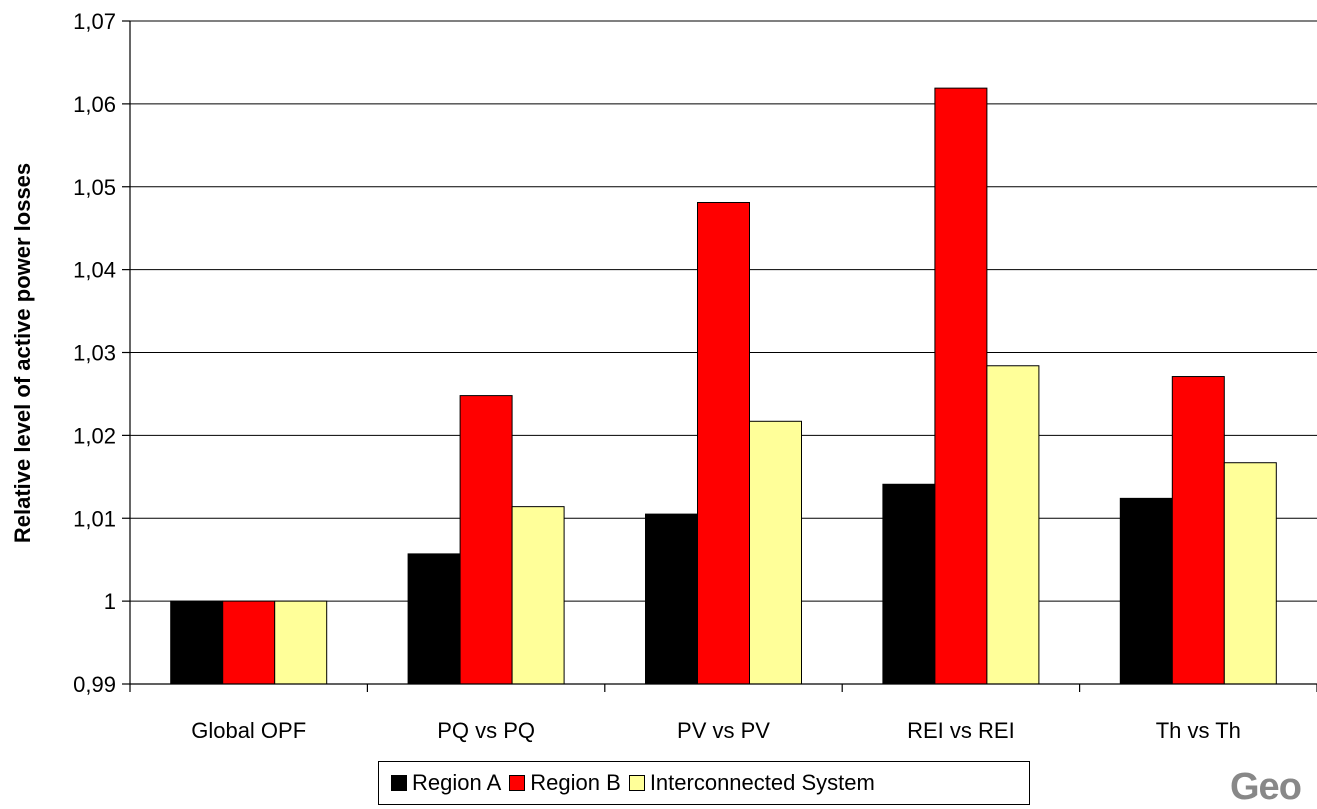  What do you see at coordinates (575, 782) in the screenshot?
I see `legend-label: Region B` at bounding box center [575, 782].